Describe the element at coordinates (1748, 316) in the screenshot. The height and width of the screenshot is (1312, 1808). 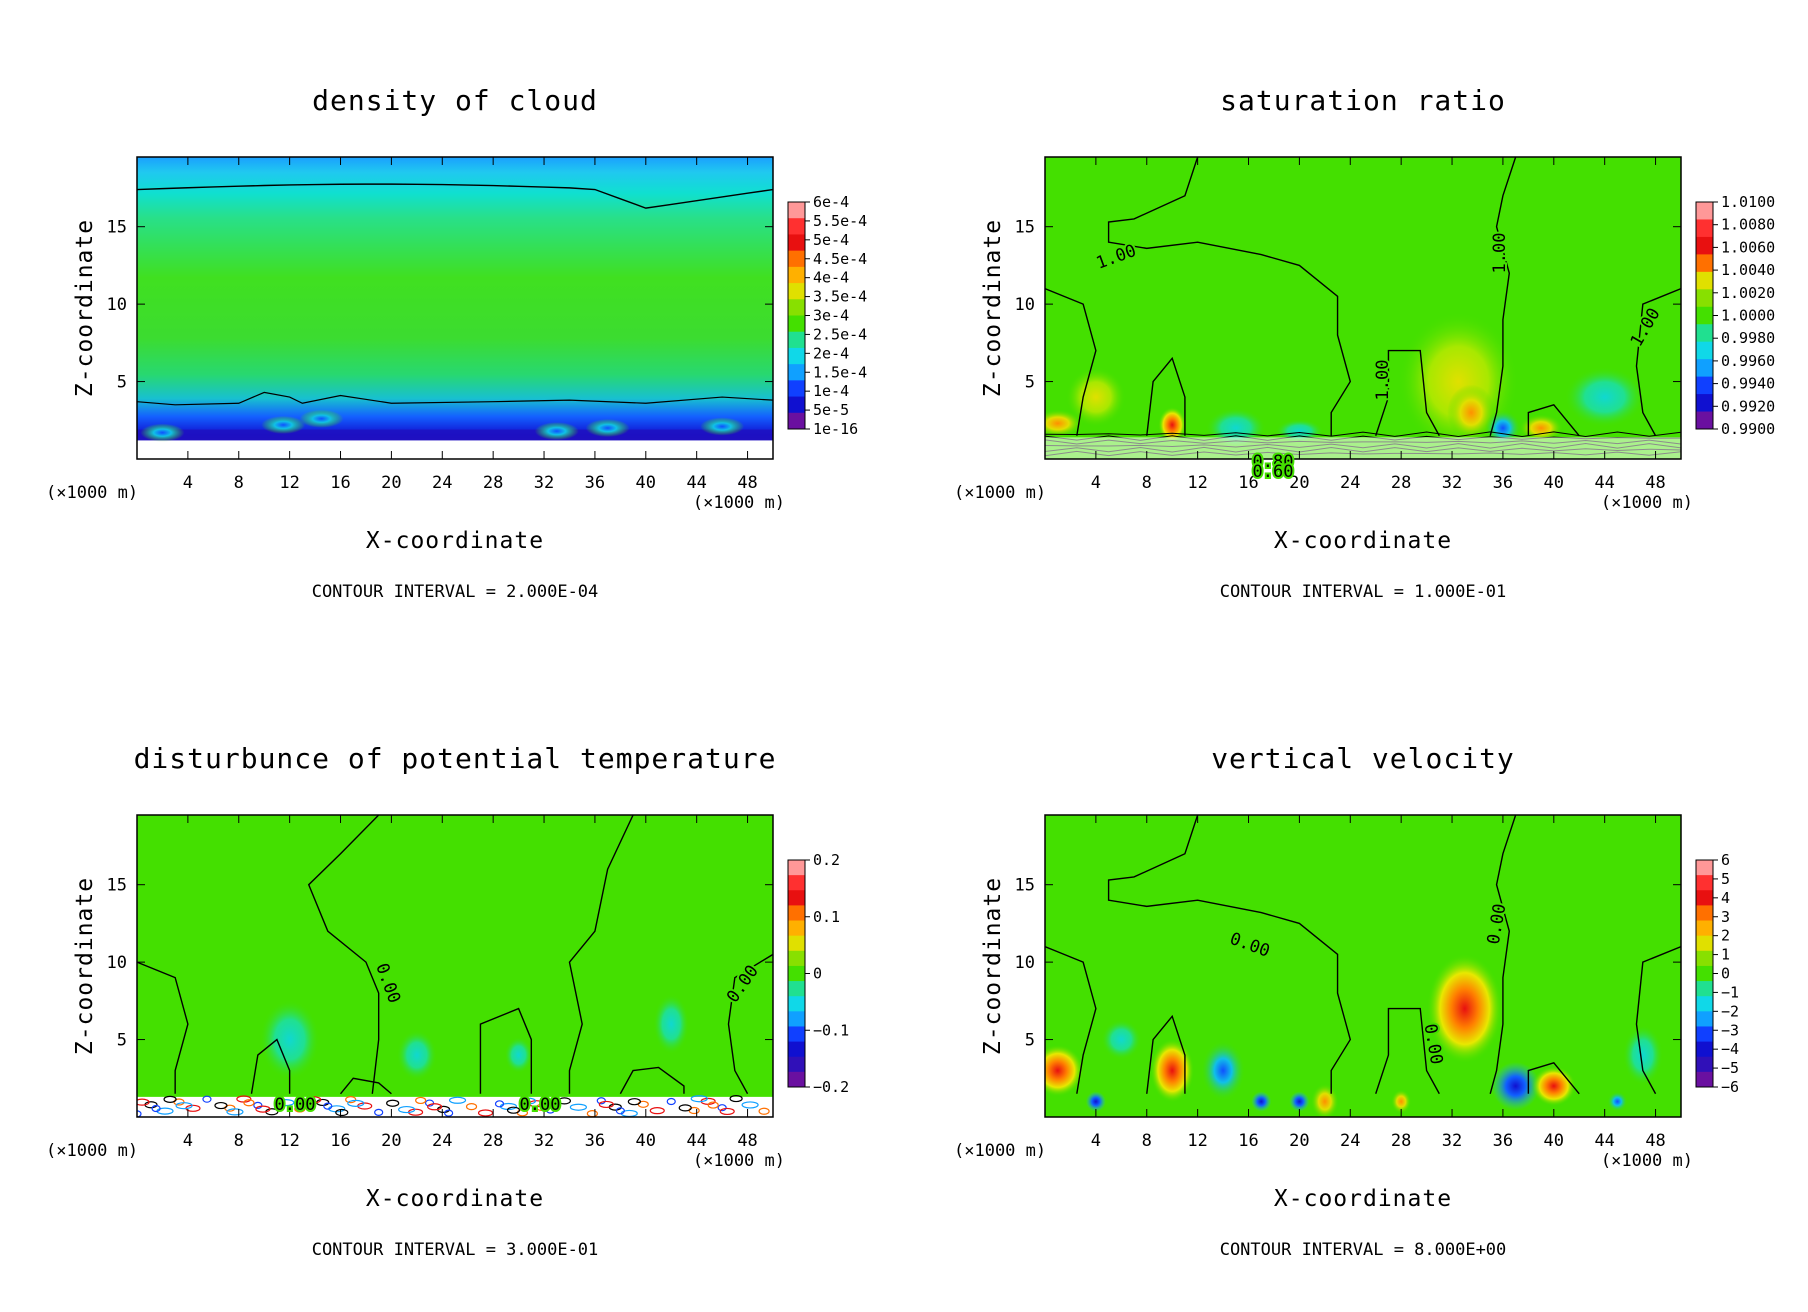
I see `colorbar-label: 1.0000` at that location.